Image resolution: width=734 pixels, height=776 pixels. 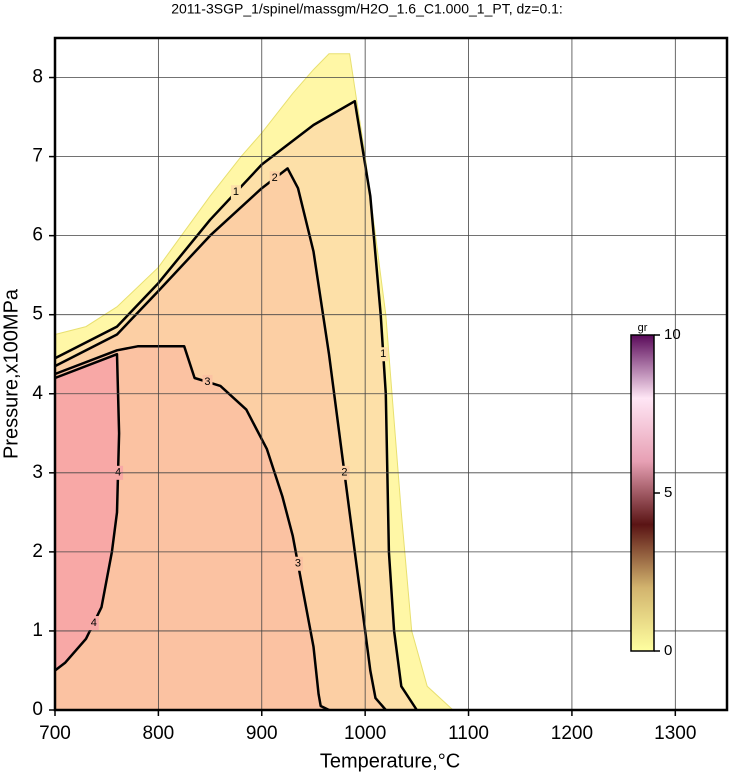 What do you see at coordinates (37, 156) in the screenshot?
I see `y-tick-label: 7` at bounding box center [37, 156].